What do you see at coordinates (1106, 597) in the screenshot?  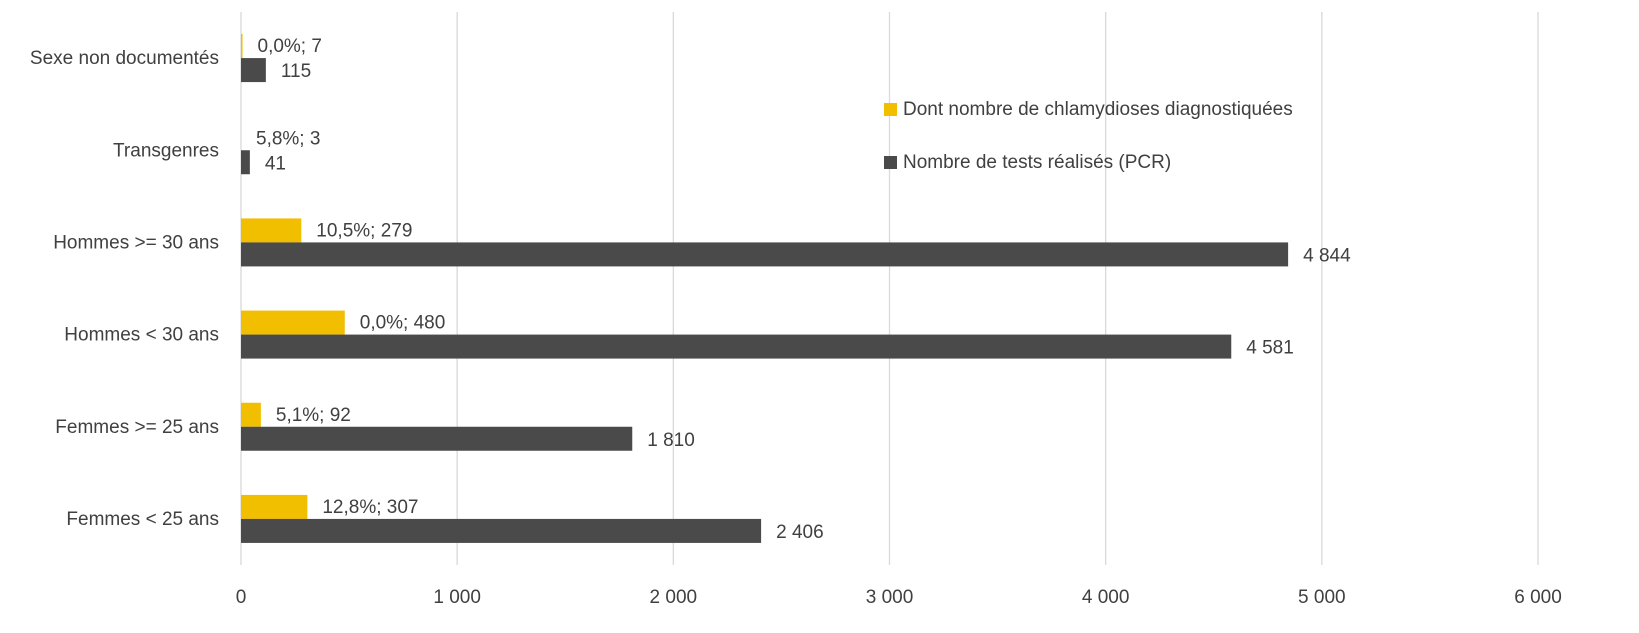 I see `x-tick-label: 4 000` at bounding box center [1106, 597].